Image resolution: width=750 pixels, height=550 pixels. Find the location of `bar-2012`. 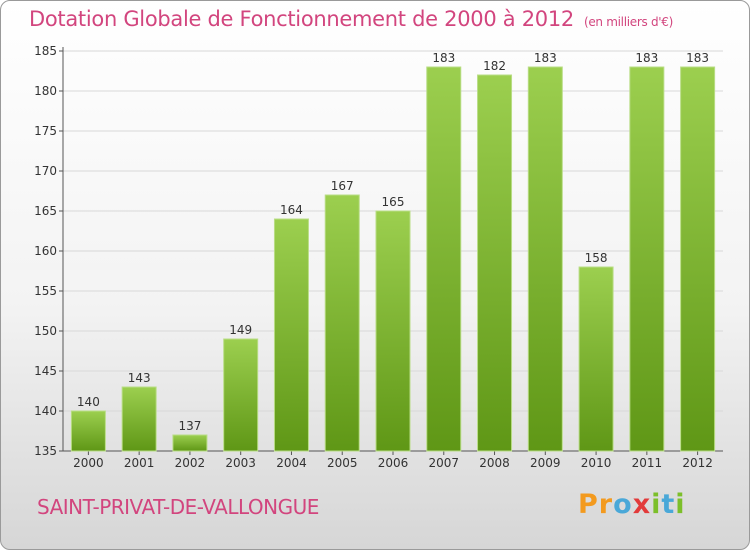

bar-2012 is located at coordinates (698, 259).